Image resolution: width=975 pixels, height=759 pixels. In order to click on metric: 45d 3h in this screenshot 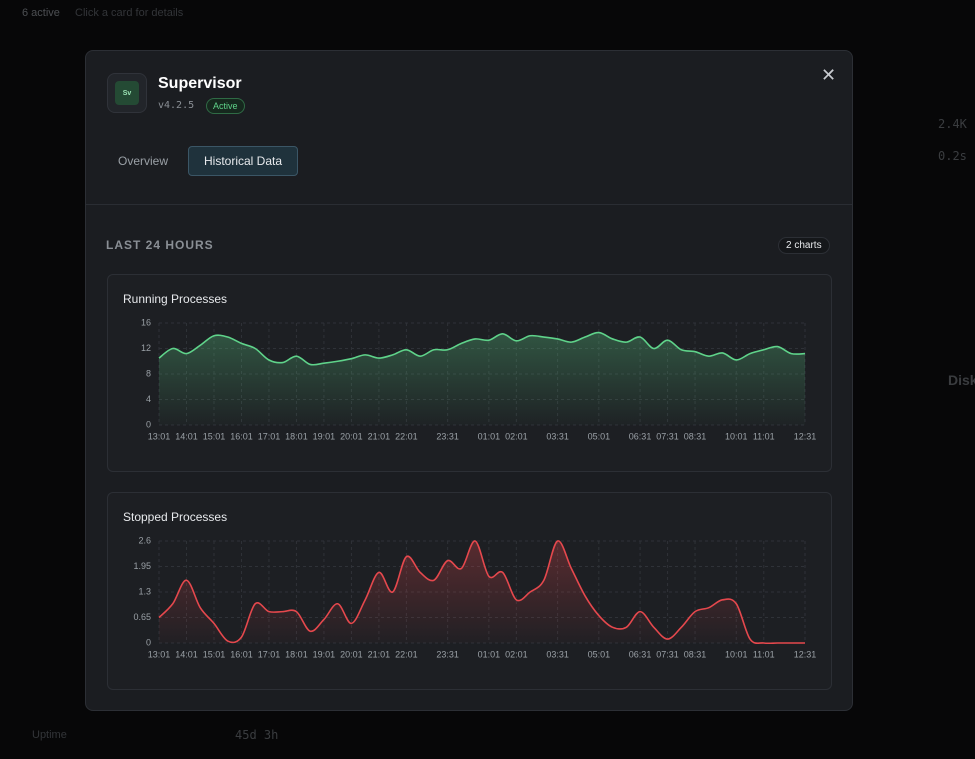, I will do `click(257, 735)`.